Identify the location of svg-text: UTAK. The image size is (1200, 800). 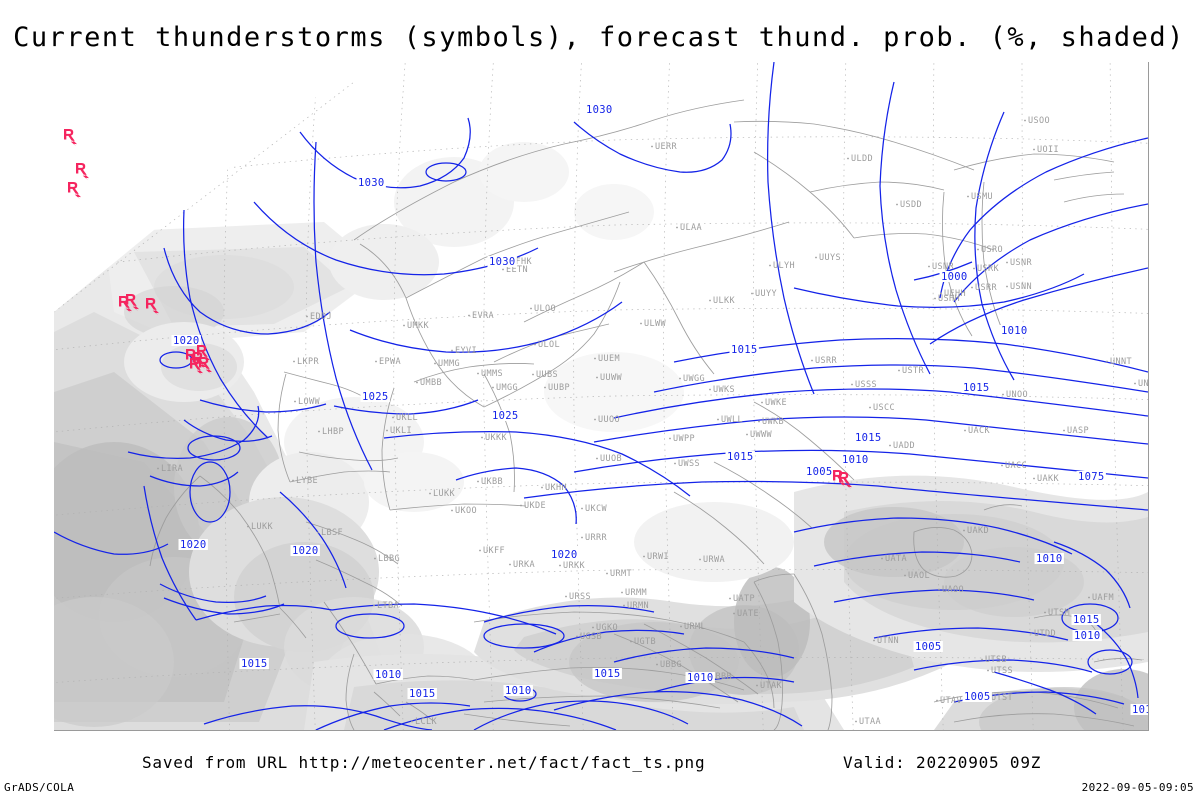
(771, 686).